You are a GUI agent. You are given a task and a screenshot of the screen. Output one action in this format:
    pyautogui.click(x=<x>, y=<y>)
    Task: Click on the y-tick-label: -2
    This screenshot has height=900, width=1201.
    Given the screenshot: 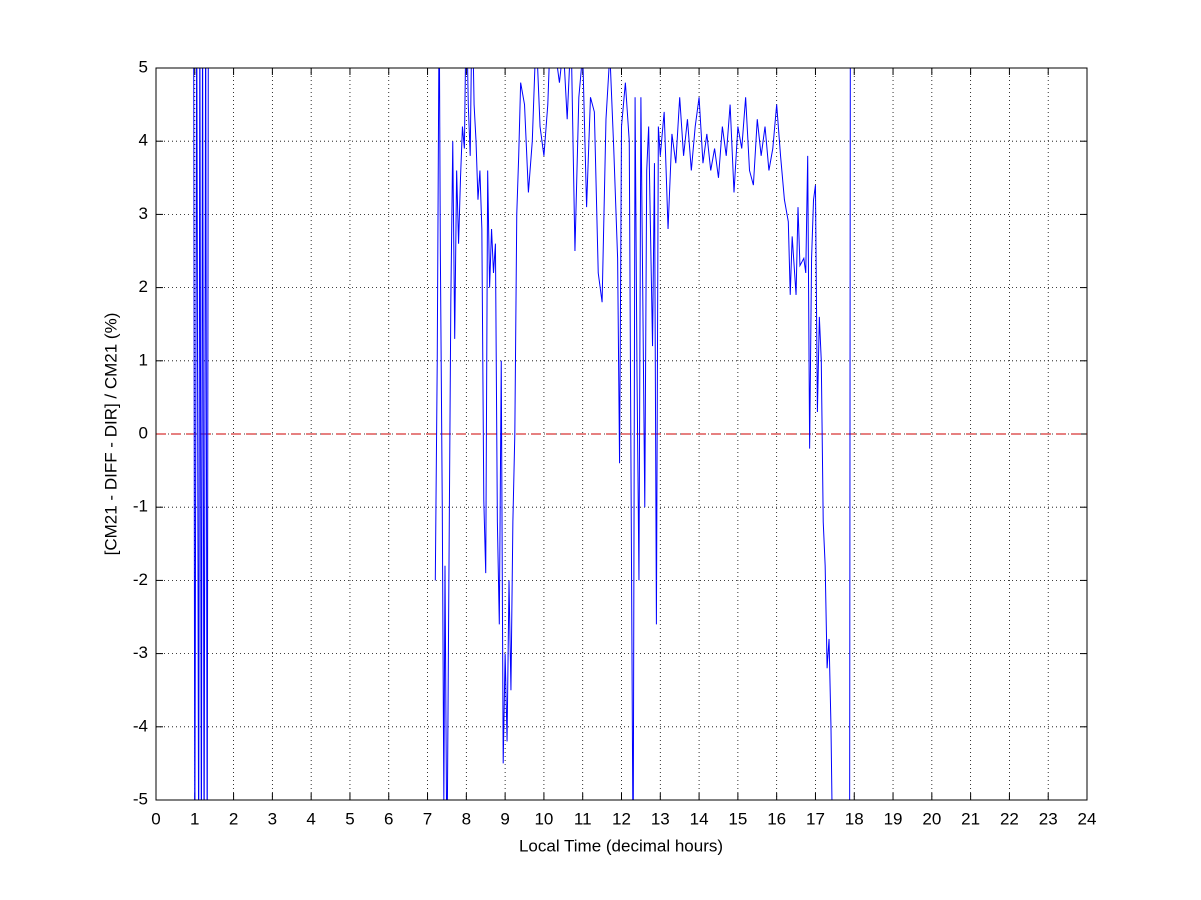 What is the action you would take?
    pyautogui.click(x=140, y=579)
    